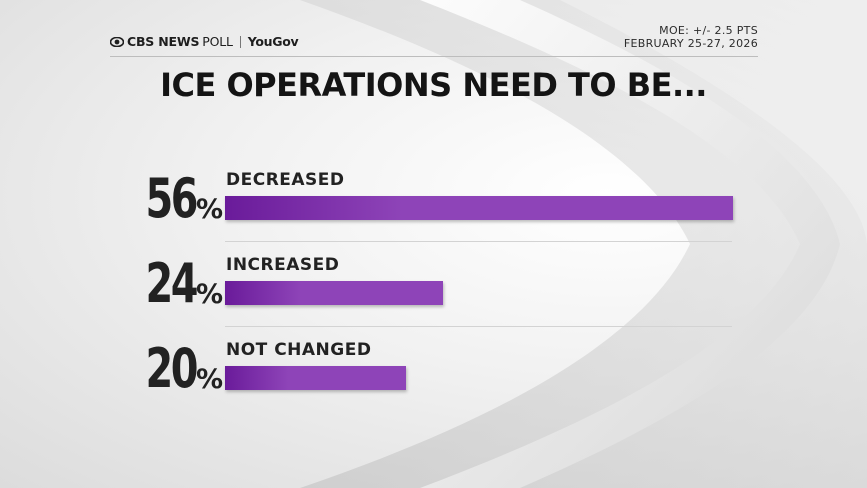  I want to click on poll-meta: MOE: +/- 2.5 PTS FEBRUARY 25-27, 2026, so click(691, 37).